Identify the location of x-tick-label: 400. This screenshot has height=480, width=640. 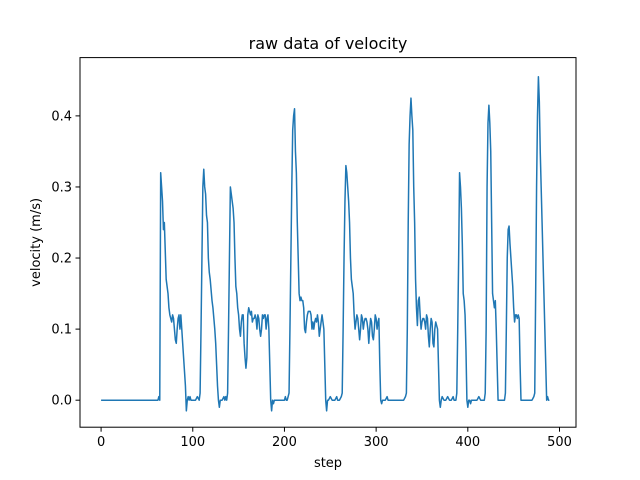
(467, 442).